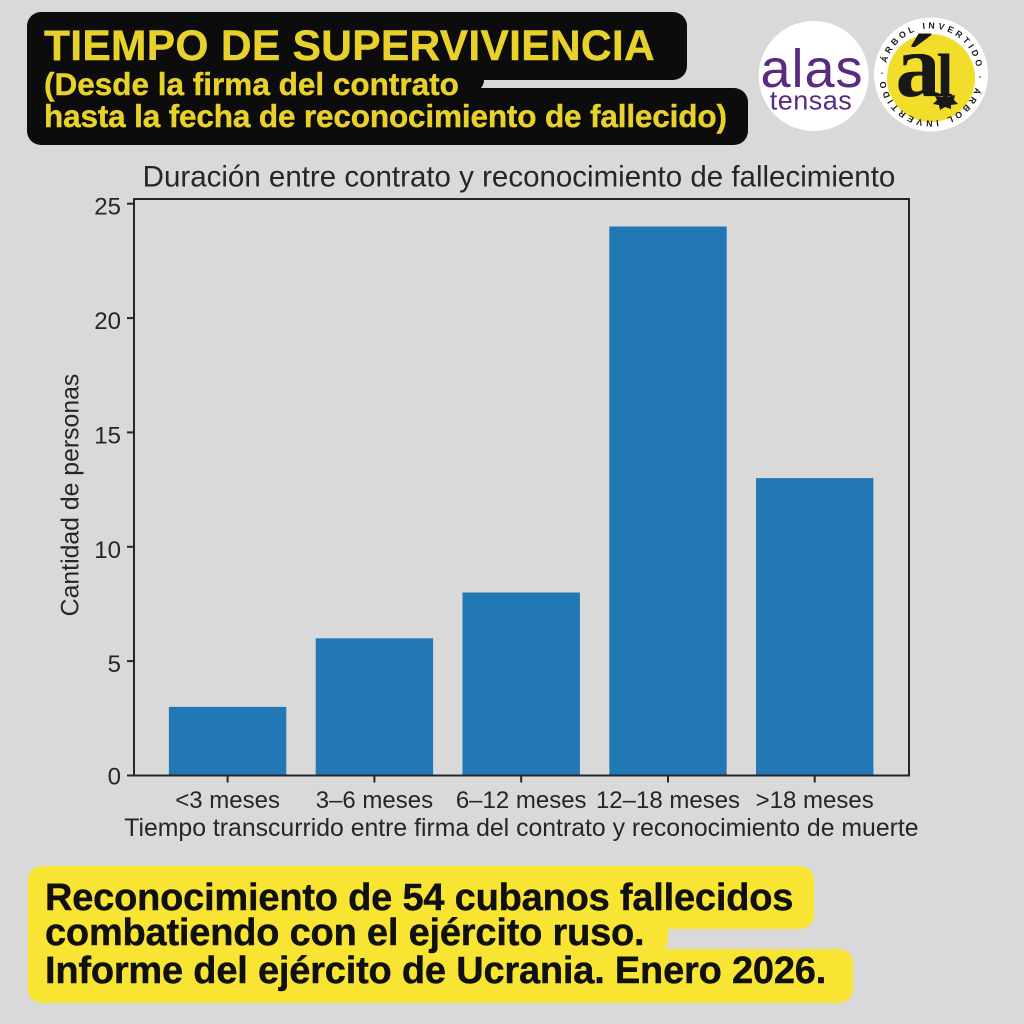  What do you see at coordinates (114, 777) in the screenshot?
I see `svg-text: 0` at bounding box center [114, 777].